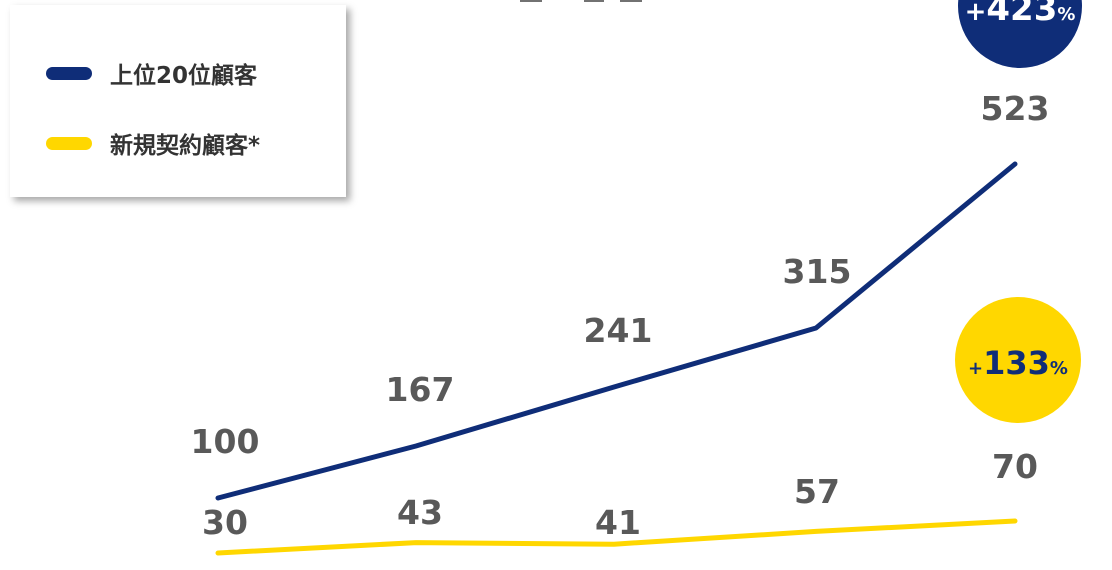 This screenshot has width=1112, height=570. I want to click on legend-swatch-navy, so click(69, 73).